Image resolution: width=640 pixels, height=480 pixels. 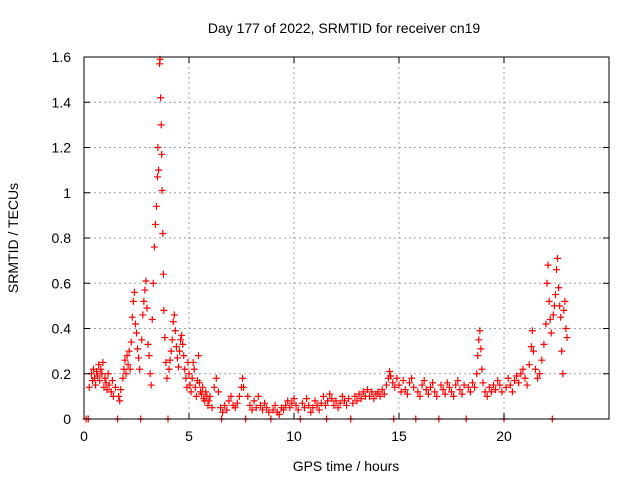 What do you see at coordinates (294, 436) in the screenshot?
I see `x-tick-label: 10` at bounding box center [294, 436].